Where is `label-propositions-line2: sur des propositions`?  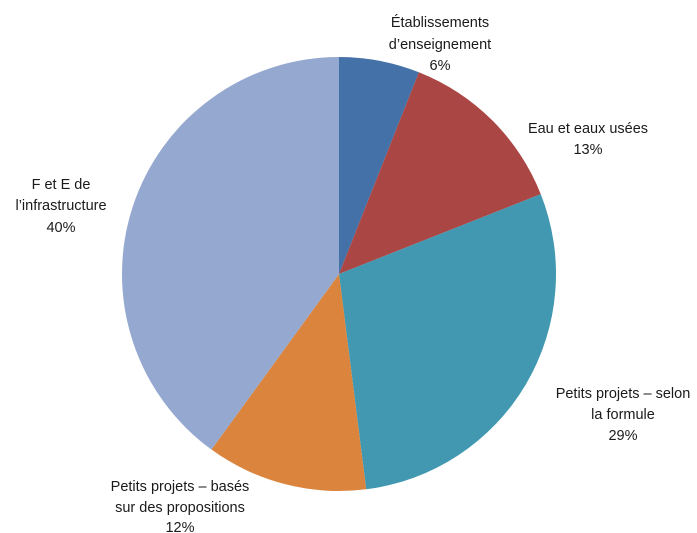 label-propositions-line2: sur des propositions is located at coordinates (180, 508).